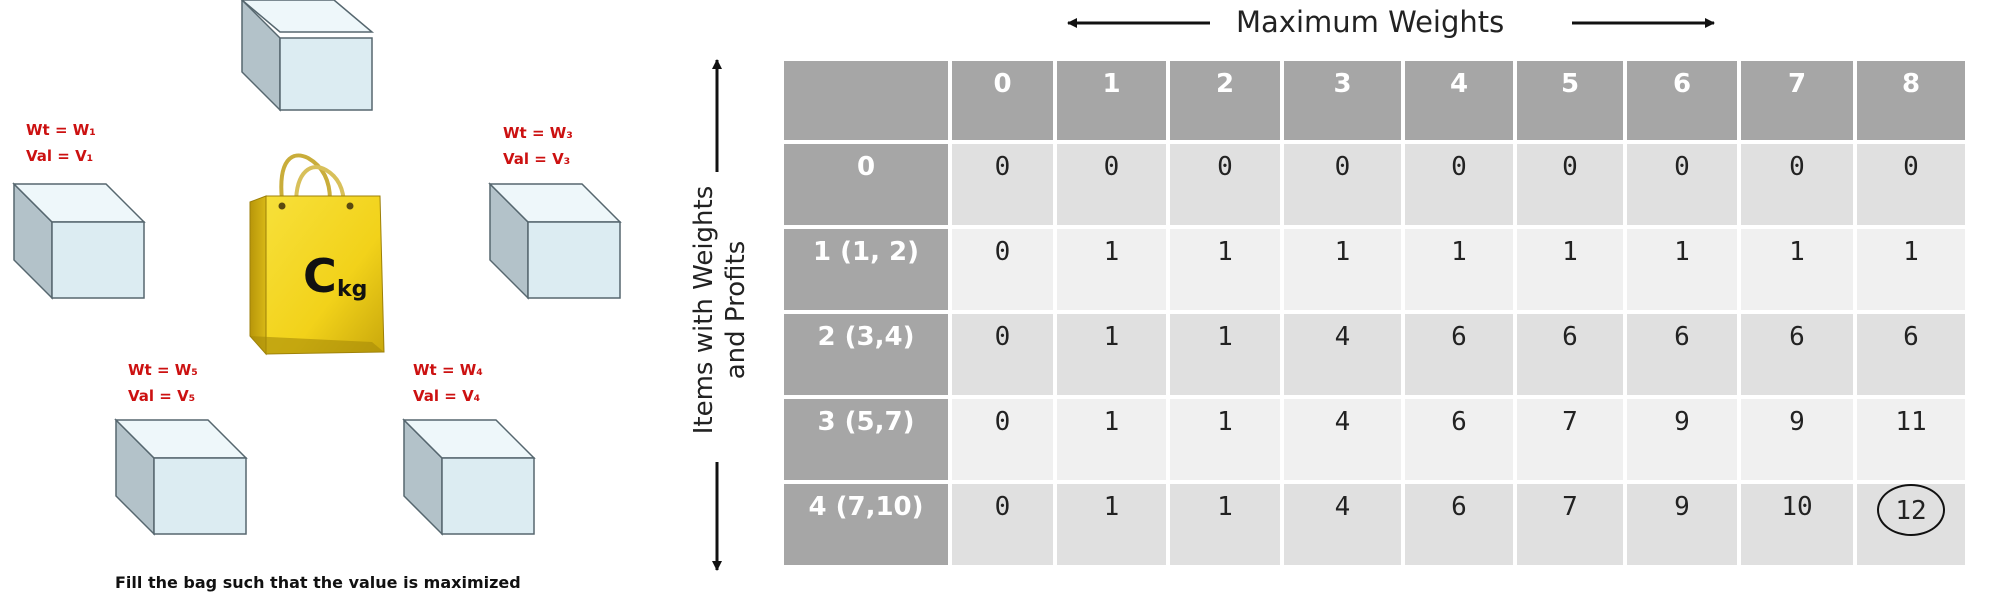  What do you see at coordinates (1342, 100) in the screenshot?
I see `column-header: 3` at bounding box center [1342, 100].